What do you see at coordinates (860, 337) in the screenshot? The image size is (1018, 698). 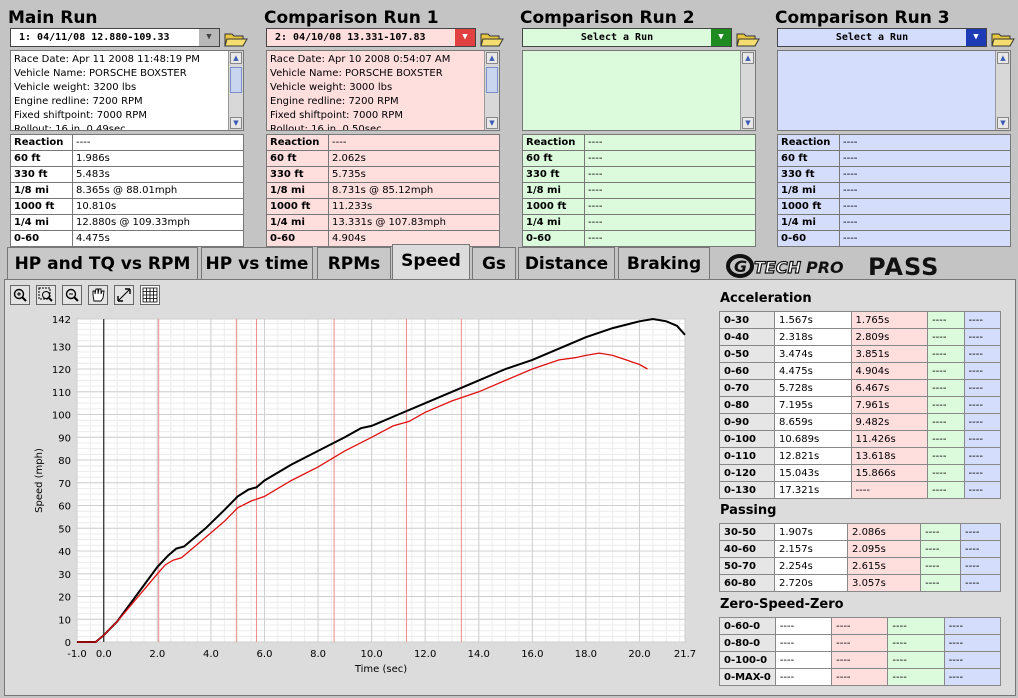 I see `table-row: 0-40 2.318s 2.809s ---- ----` at bounding box center [860, 337].